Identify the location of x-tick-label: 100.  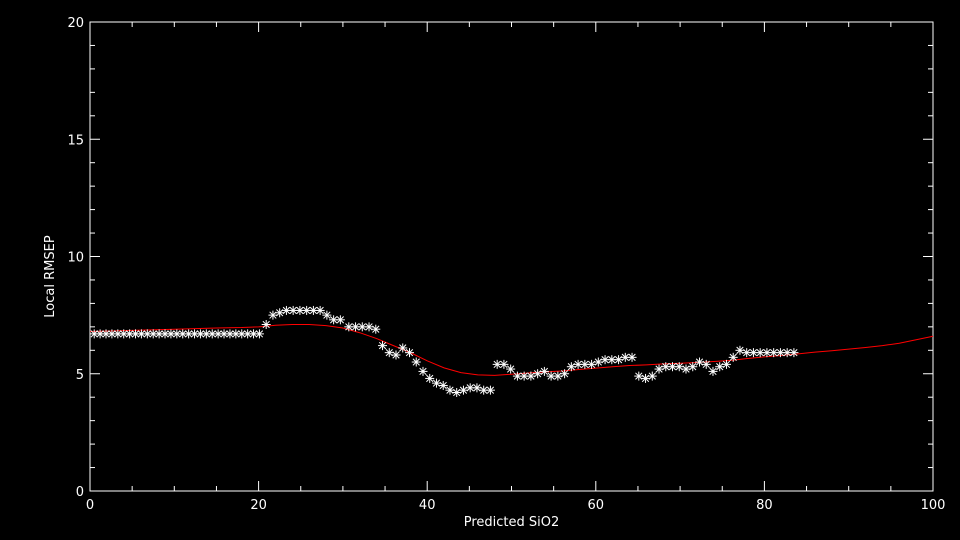
(933, 505).